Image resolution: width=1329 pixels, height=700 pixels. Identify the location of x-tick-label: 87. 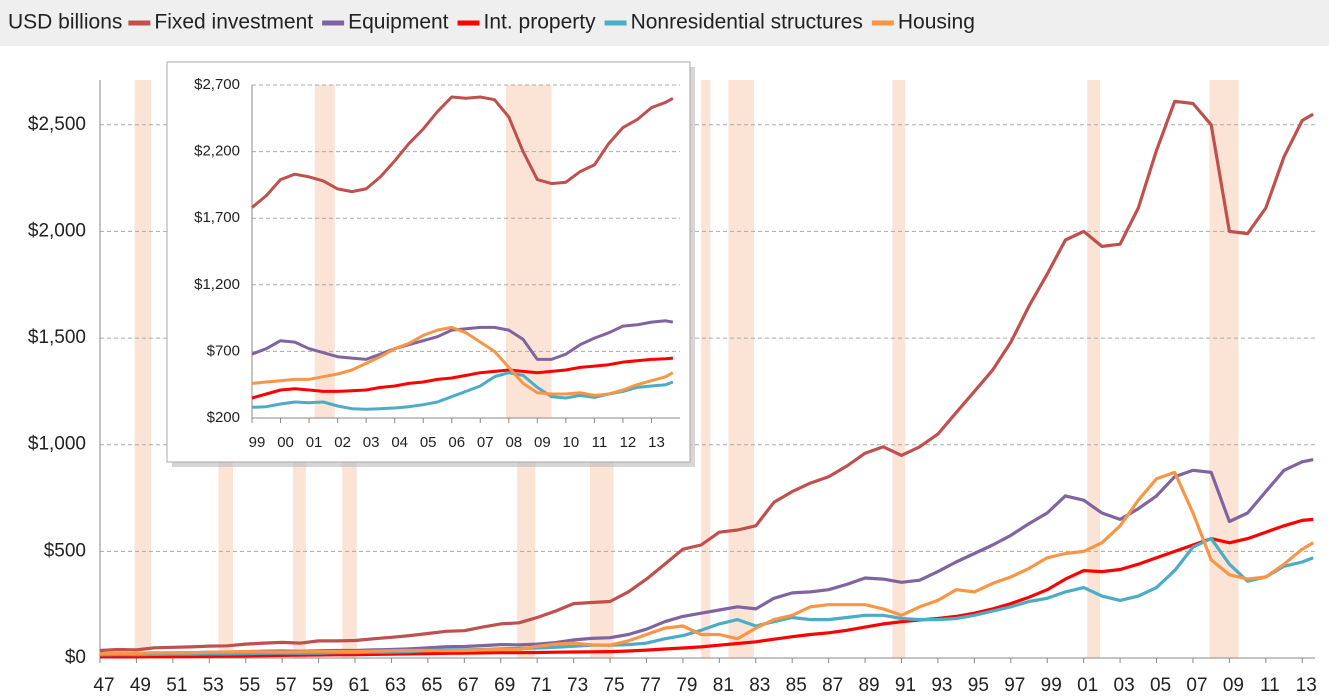
(832, 685).